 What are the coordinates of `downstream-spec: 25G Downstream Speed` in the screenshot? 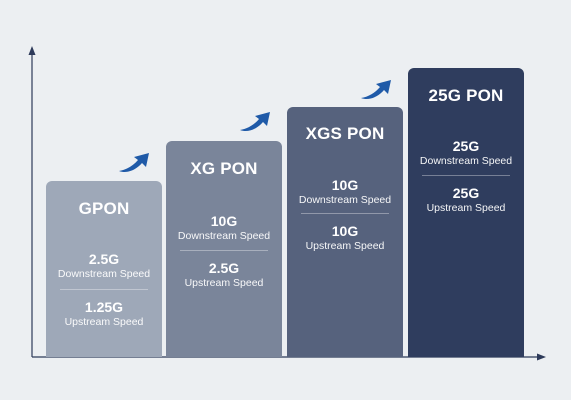 It's located at (466, 153).